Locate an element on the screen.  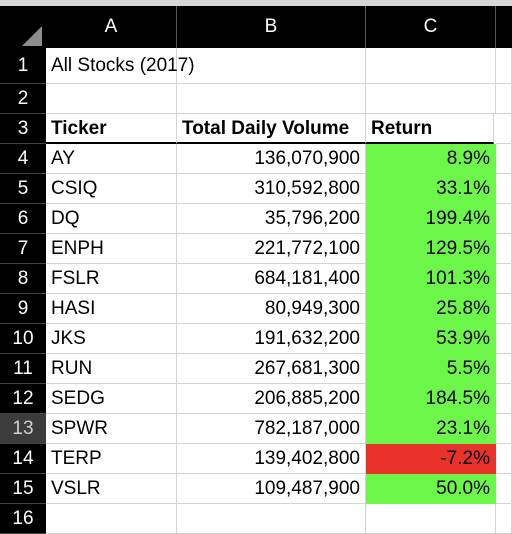
cell-return: 53.9% is located at coordinates (431, 339).